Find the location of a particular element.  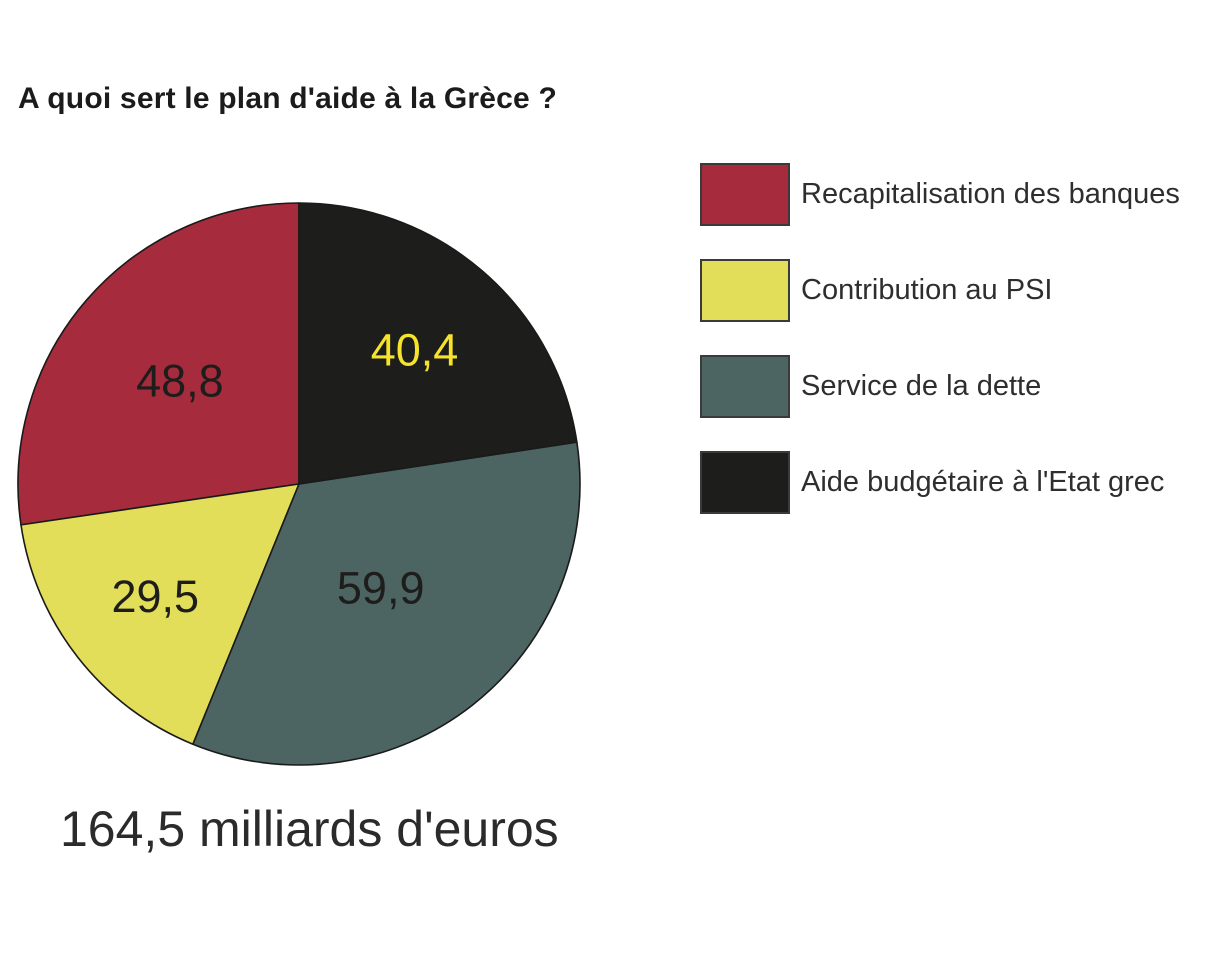

legend-swatch-aide-budgetaire is located at coordinates (745, 482).